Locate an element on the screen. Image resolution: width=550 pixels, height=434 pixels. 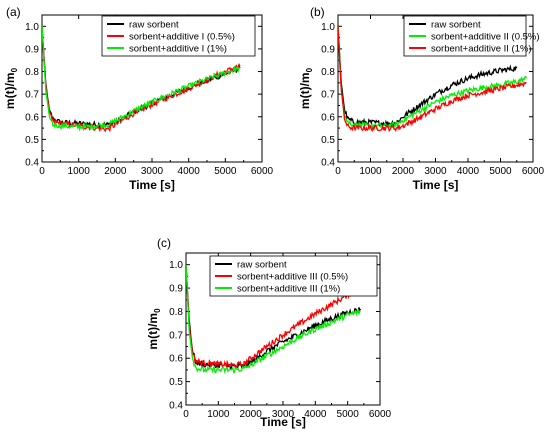
legend-entry: sorbent+additive II (0.5%) is located at coordinates (485, 37).